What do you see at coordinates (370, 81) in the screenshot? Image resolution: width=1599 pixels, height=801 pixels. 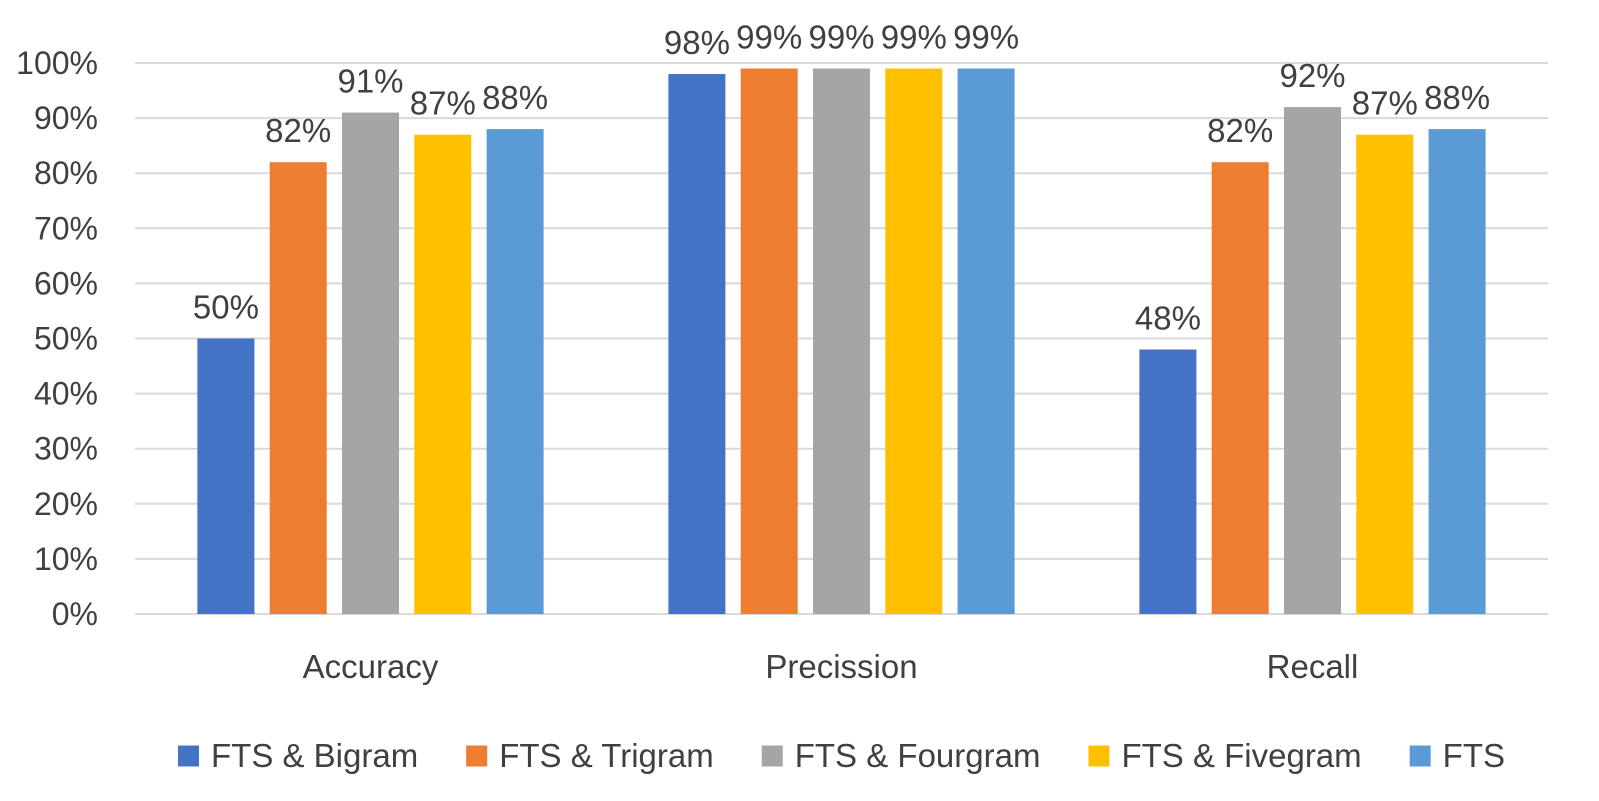 I see `data-label: 91%` at bounding box center [370, 81].